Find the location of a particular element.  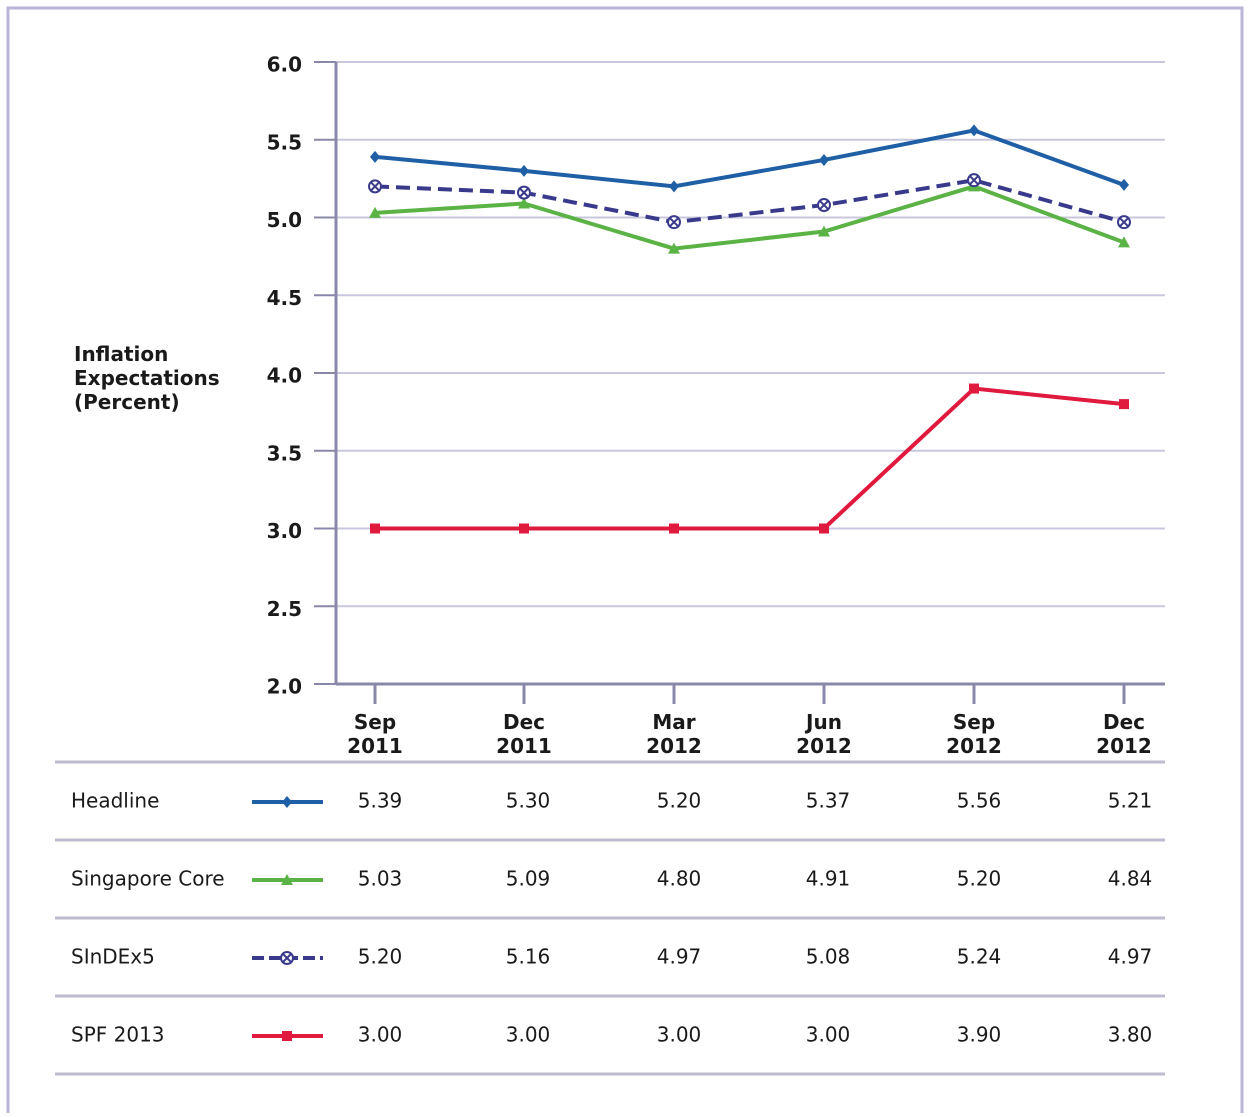

y-tick-label: 2.5 is located at coordinates (284, 609).